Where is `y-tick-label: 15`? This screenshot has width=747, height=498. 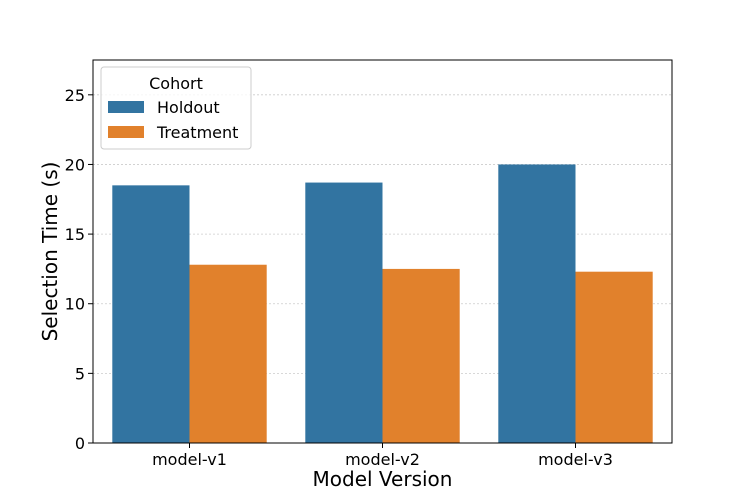 y-tick-label: 15 is located at coordinates (75, 234).